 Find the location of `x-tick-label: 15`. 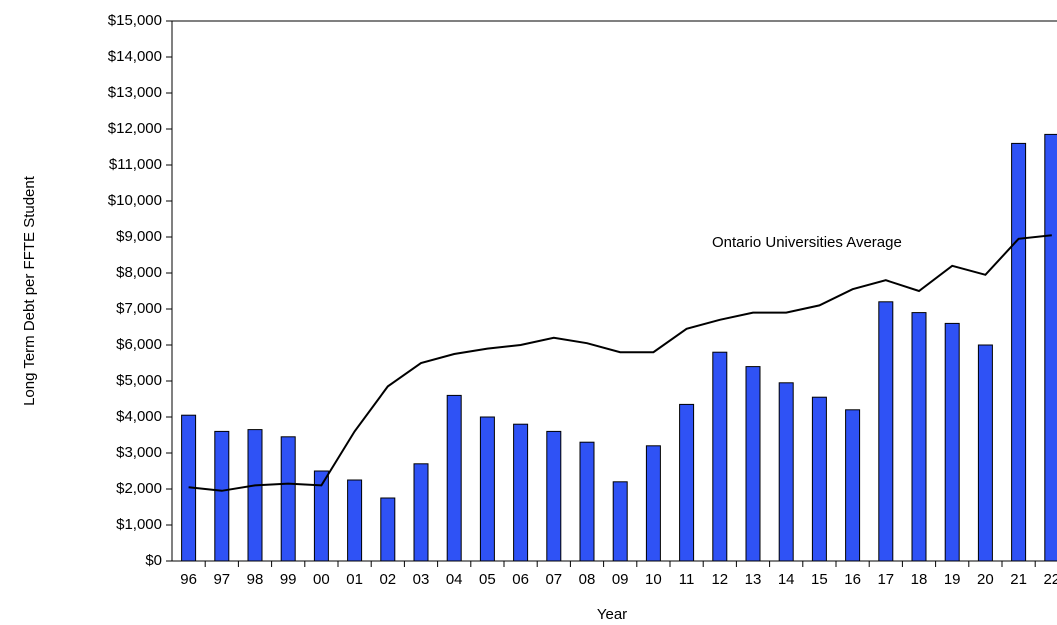

x-tick-label: 15 is located at coordinates (819, 579).